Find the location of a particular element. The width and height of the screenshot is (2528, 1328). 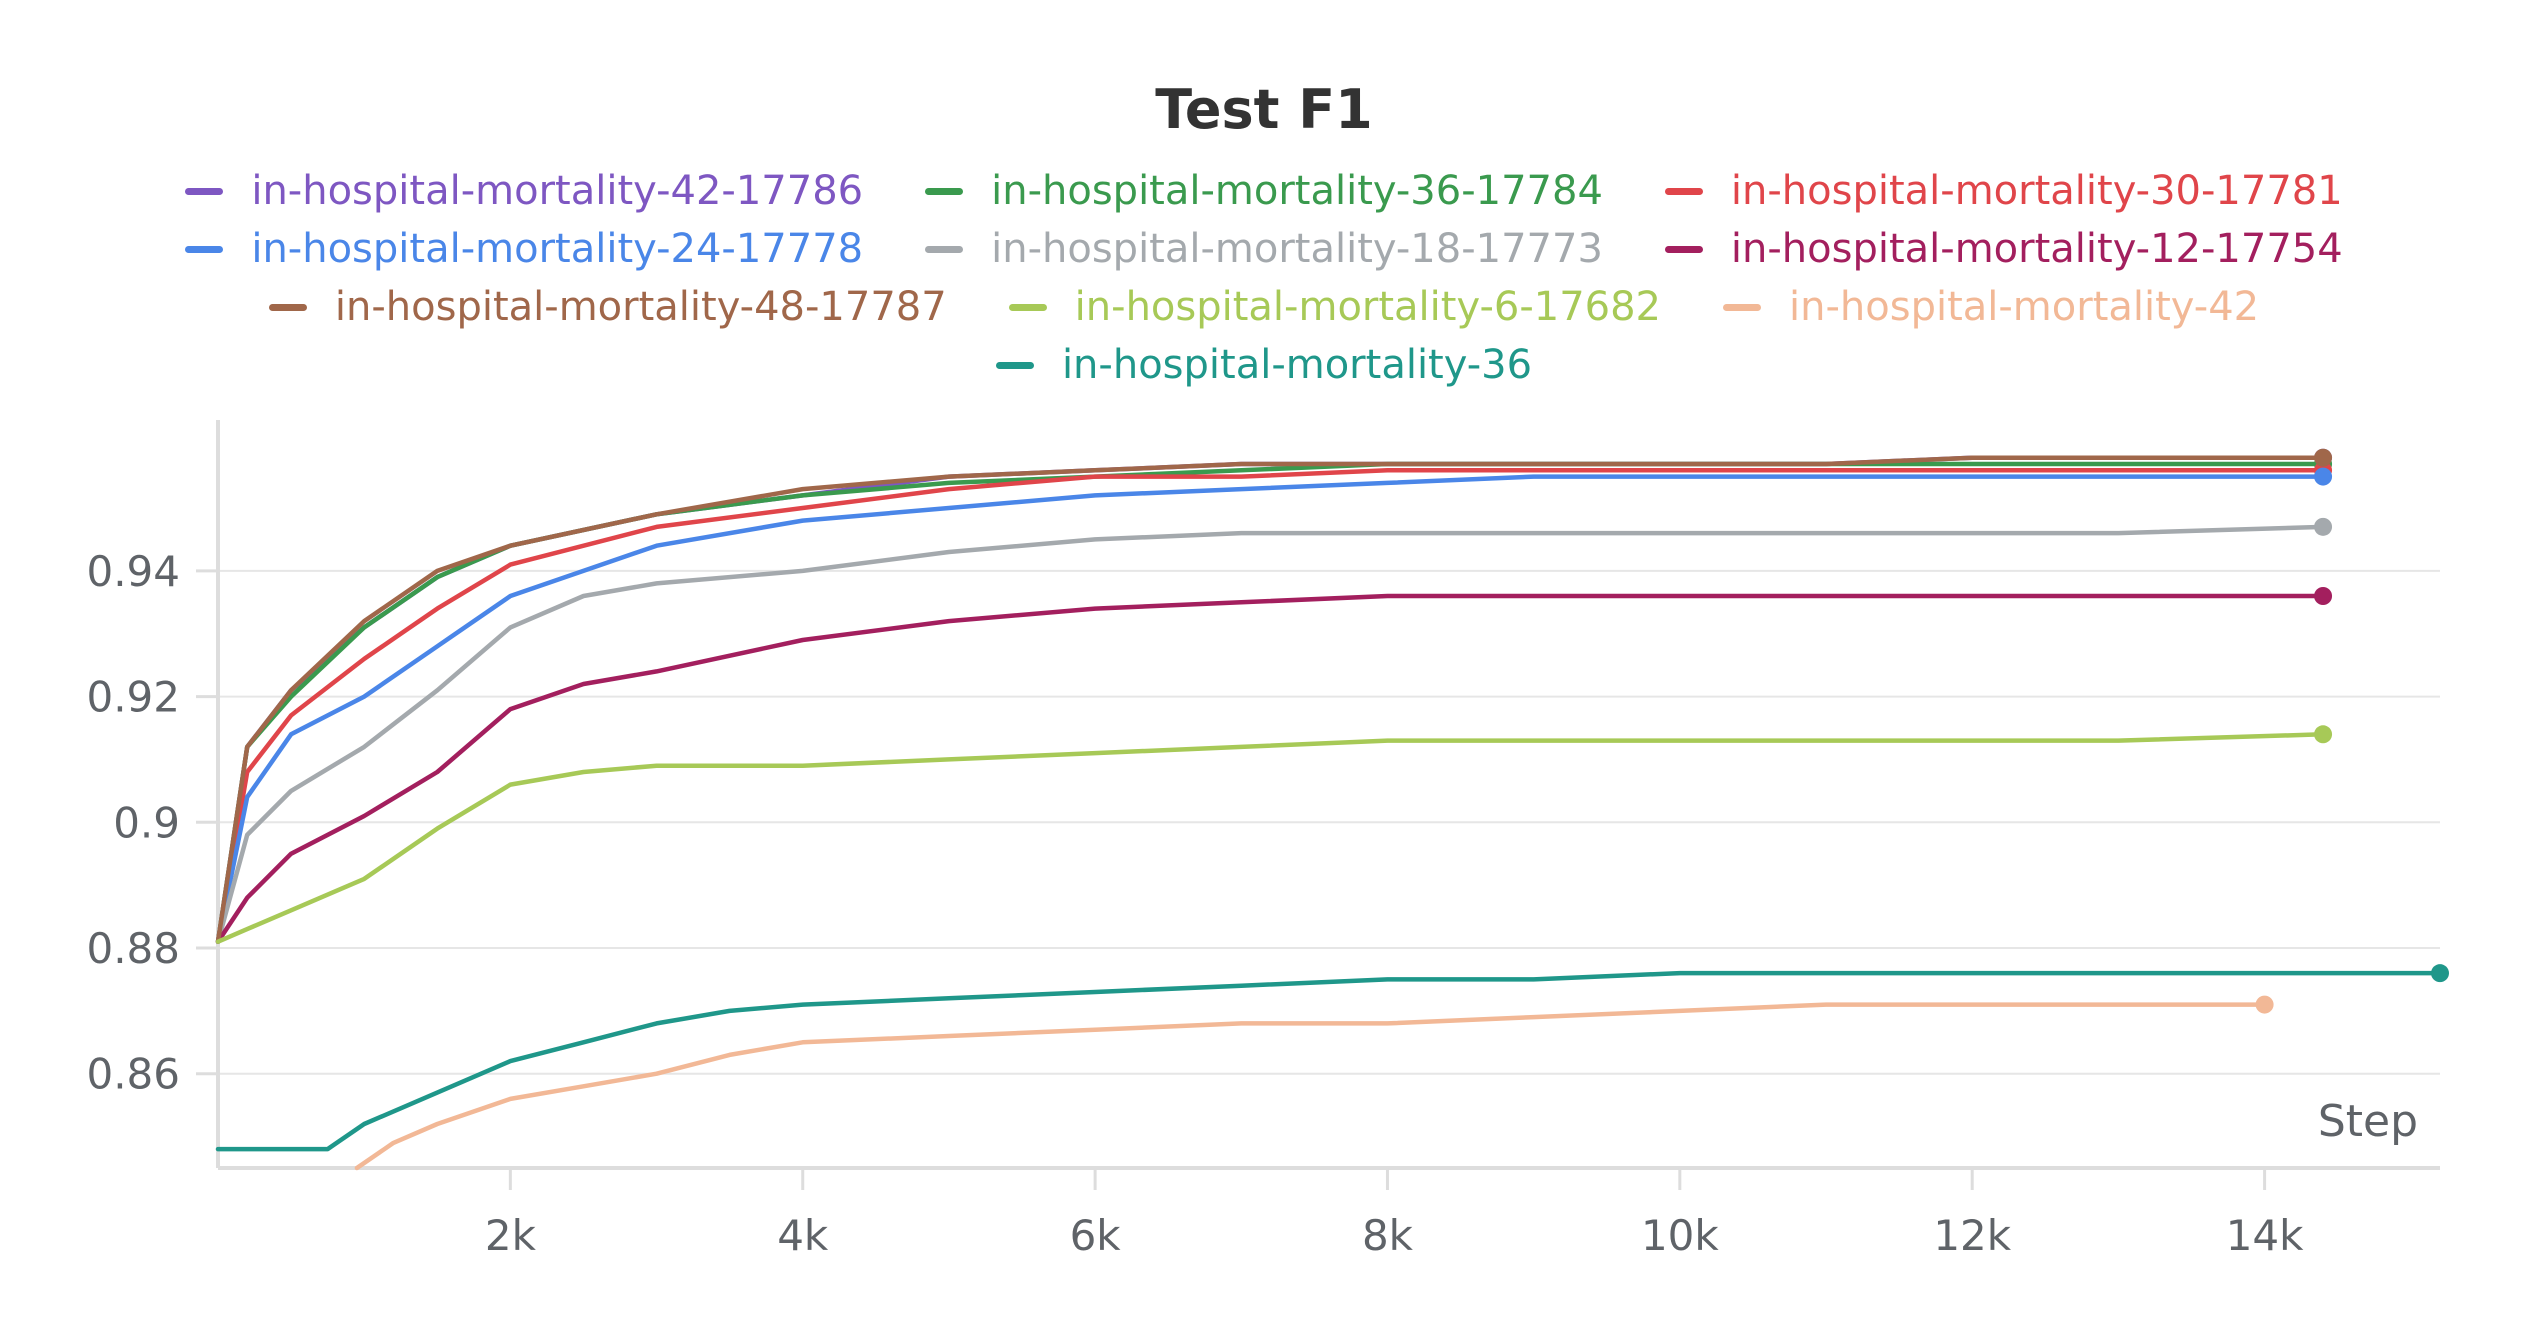

x-tick-label: 12k is located at coordinates (1972, 1235).